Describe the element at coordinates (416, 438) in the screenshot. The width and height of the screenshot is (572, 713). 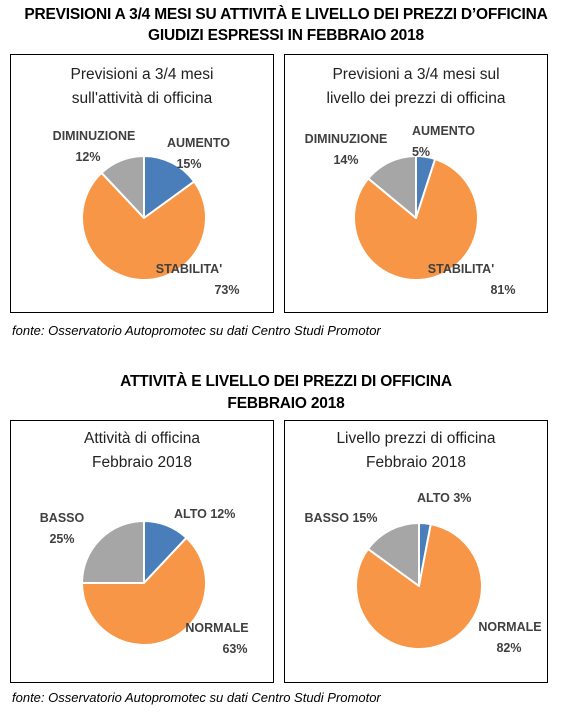
I see `chart-title: Livello prezzi di officina` at that location.